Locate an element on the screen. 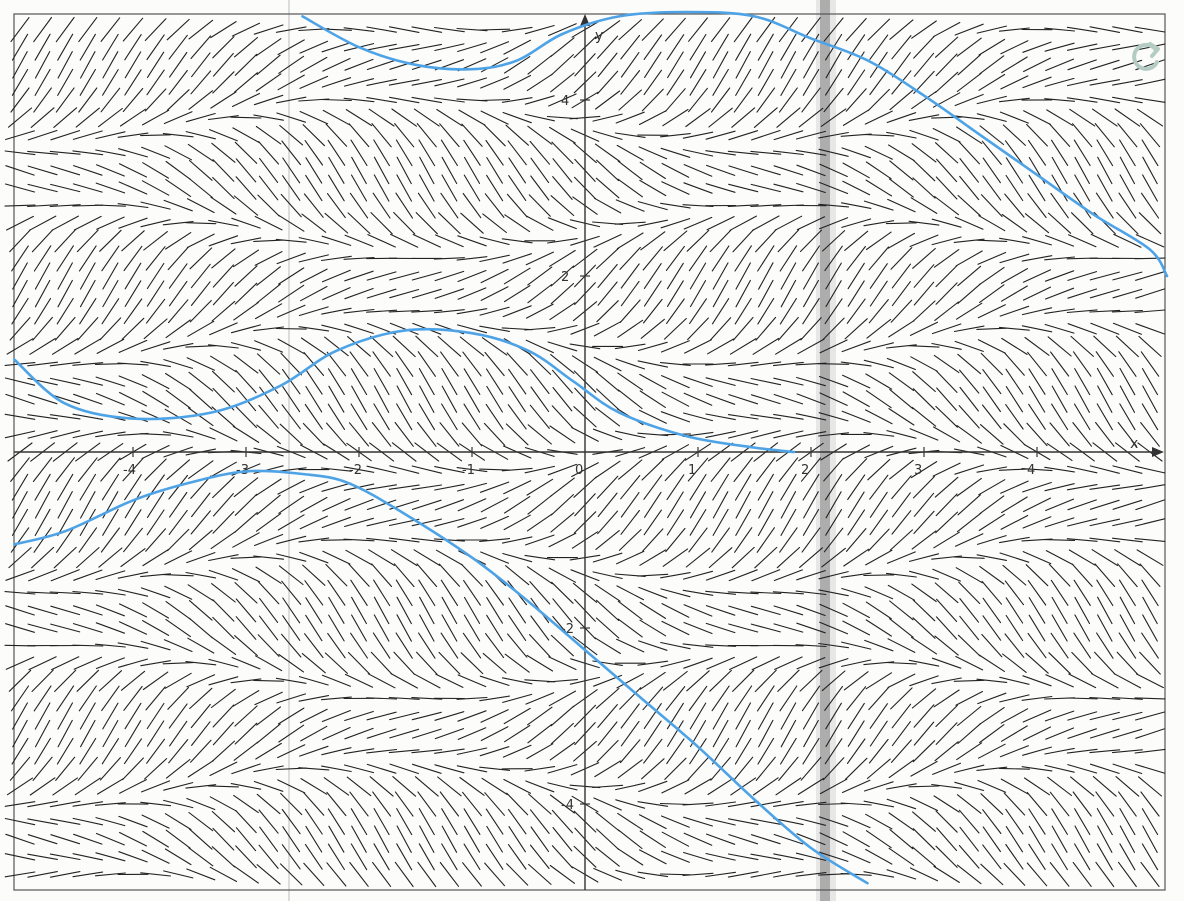 The height and width of the screenshot is (901, 1184). reset-button is located at coordinates (1146, 56).